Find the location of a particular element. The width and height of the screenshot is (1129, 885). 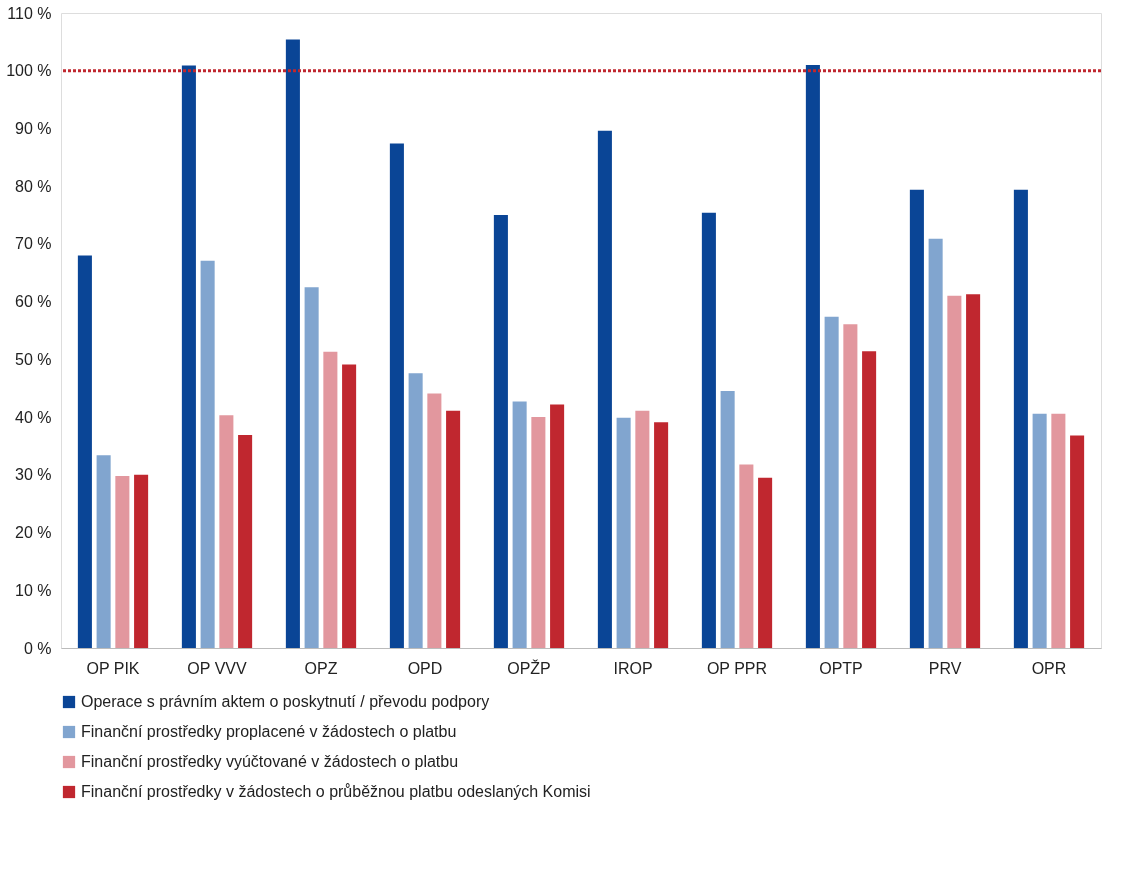

x-tick-label: OPD is located at coordinates (425, 668).